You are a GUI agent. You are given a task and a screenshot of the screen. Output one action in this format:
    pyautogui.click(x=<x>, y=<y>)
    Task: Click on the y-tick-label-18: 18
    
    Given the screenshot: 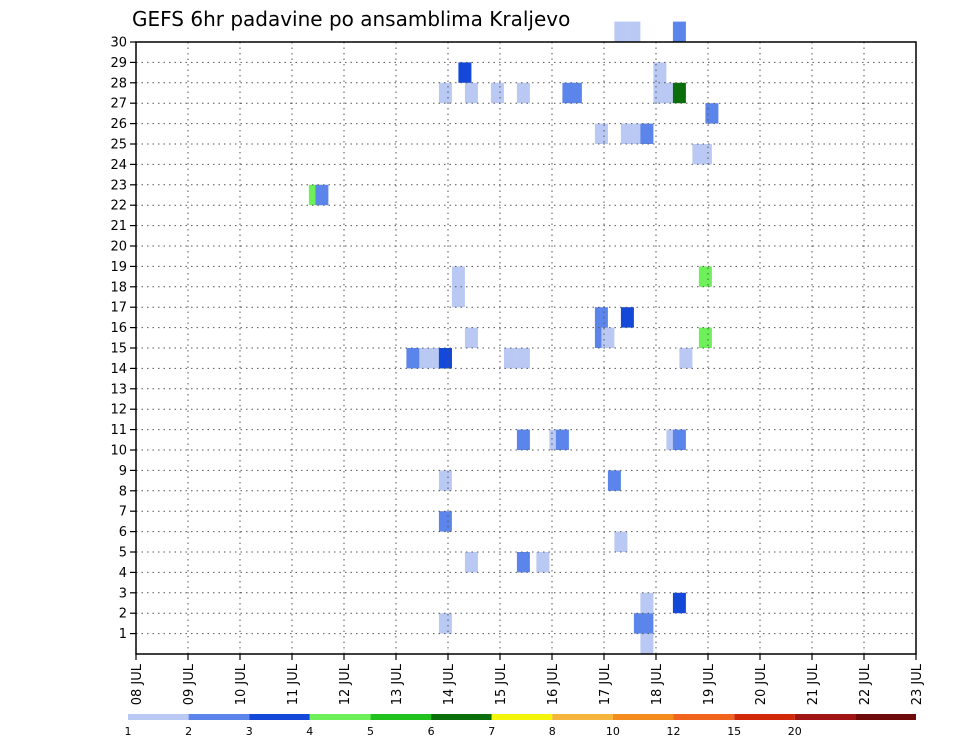 What is the action you would take?
    pyautogui.click(x=118, y=287)
    